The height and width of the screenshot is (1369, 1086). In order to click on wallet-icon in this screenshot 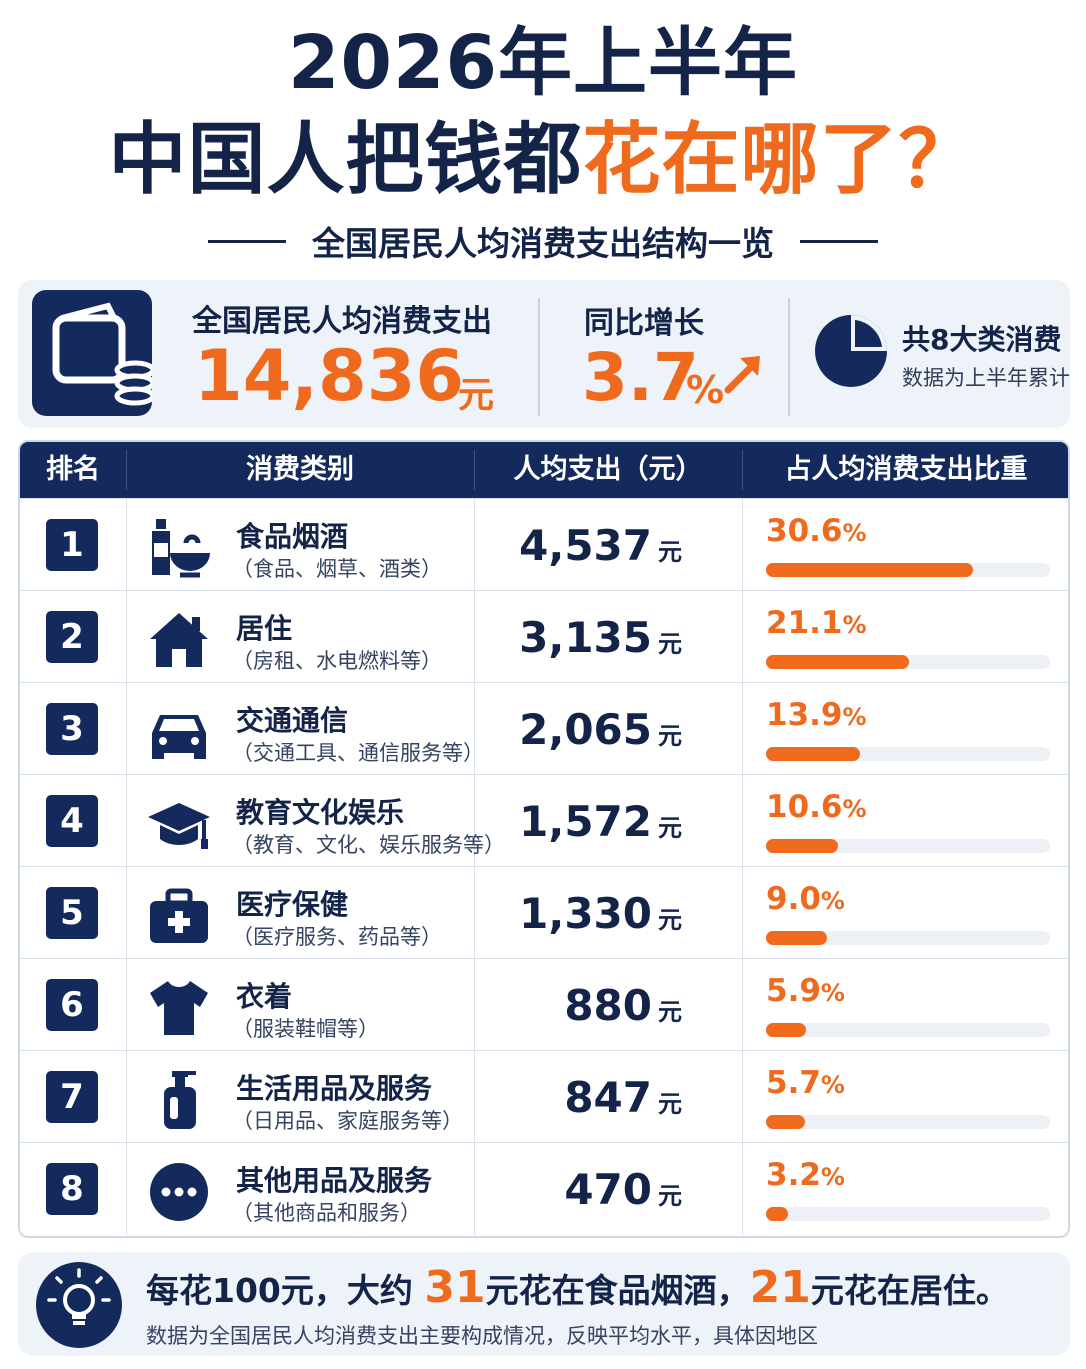, I will do `click(94, 353)`.